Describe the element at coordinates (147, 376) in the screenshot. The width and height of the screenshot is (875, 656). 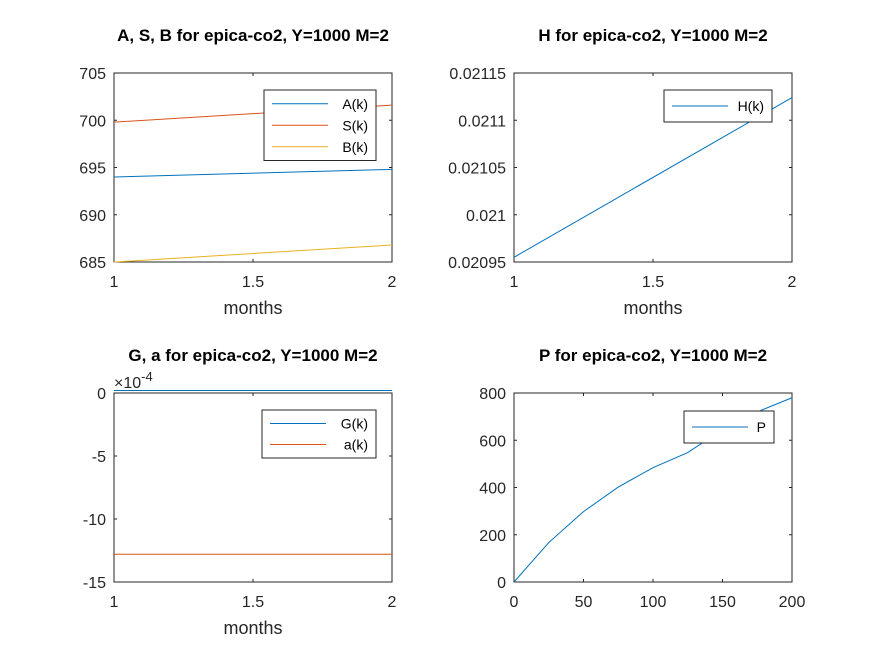
I see `y-exponent-power: -4` at that location.